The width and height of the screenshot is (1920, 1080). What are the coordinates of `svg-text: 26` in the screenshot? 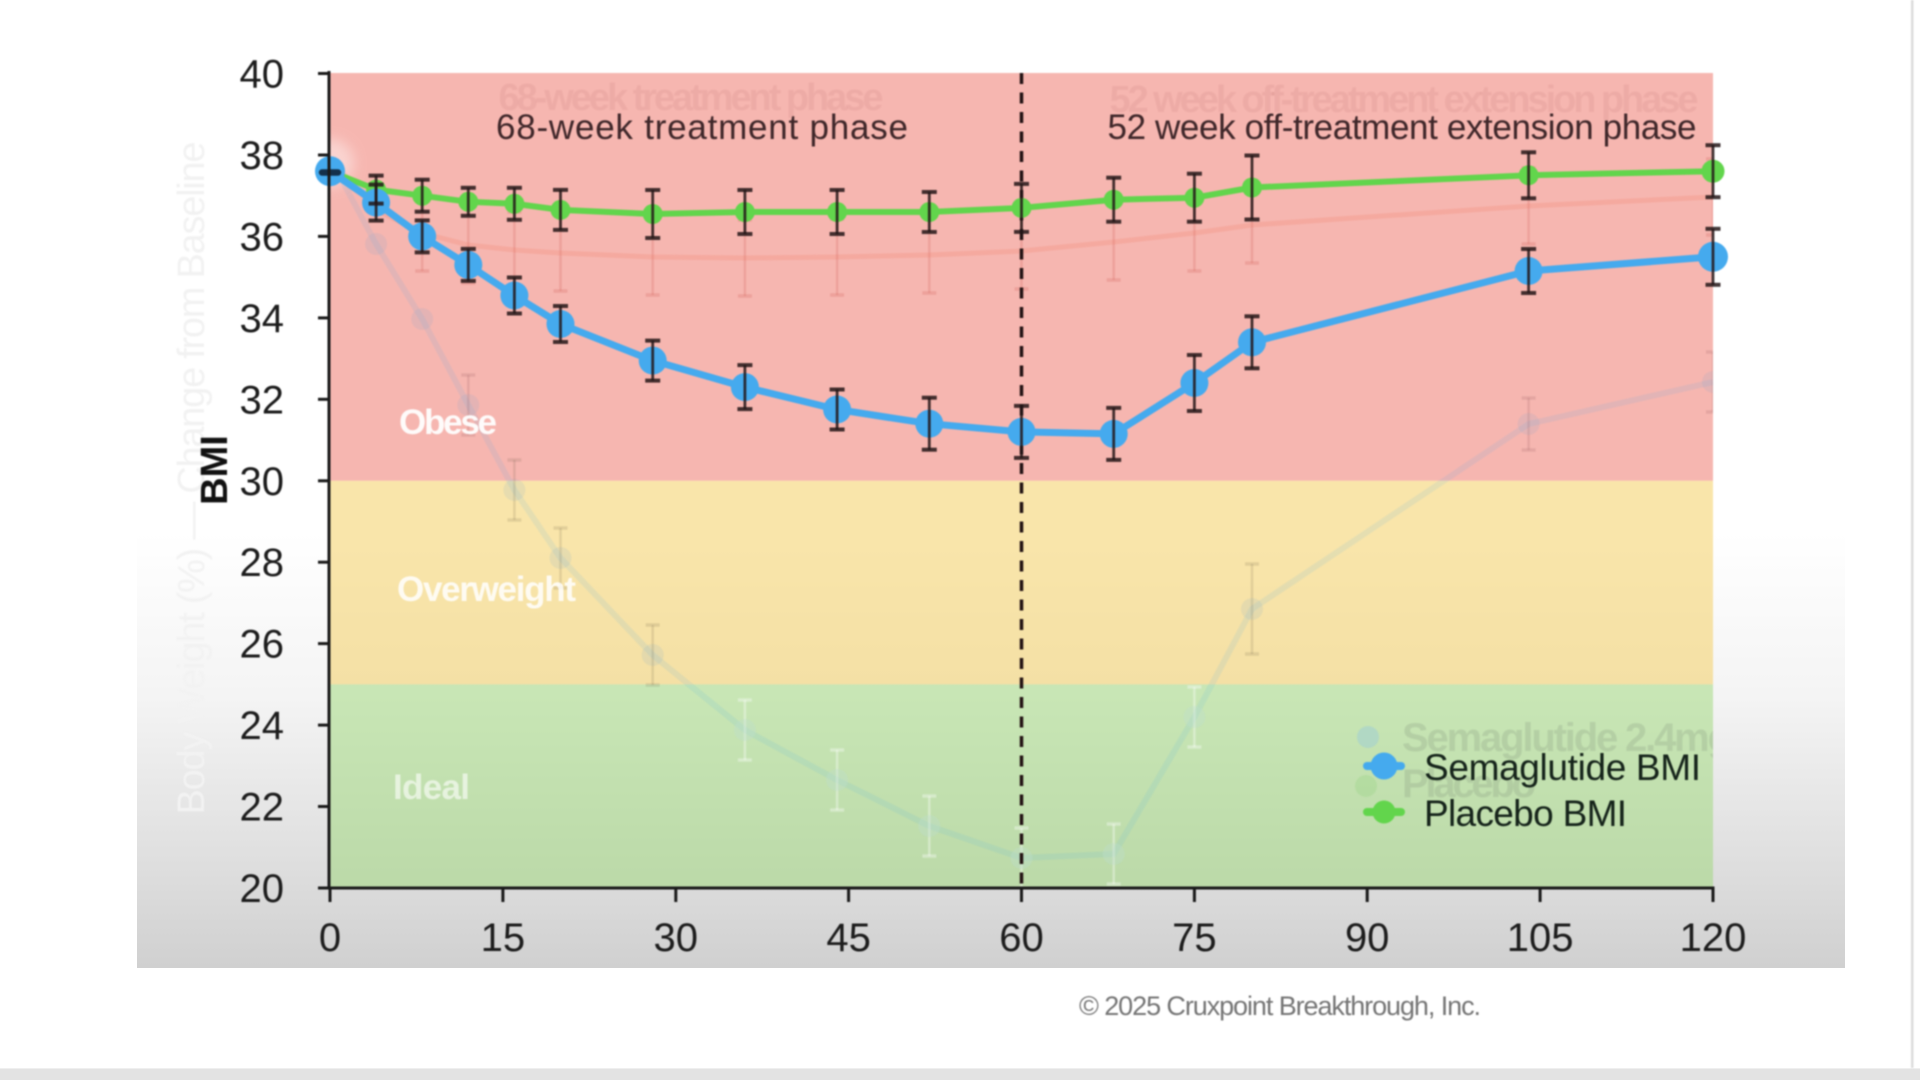 It's located at (262, 645).